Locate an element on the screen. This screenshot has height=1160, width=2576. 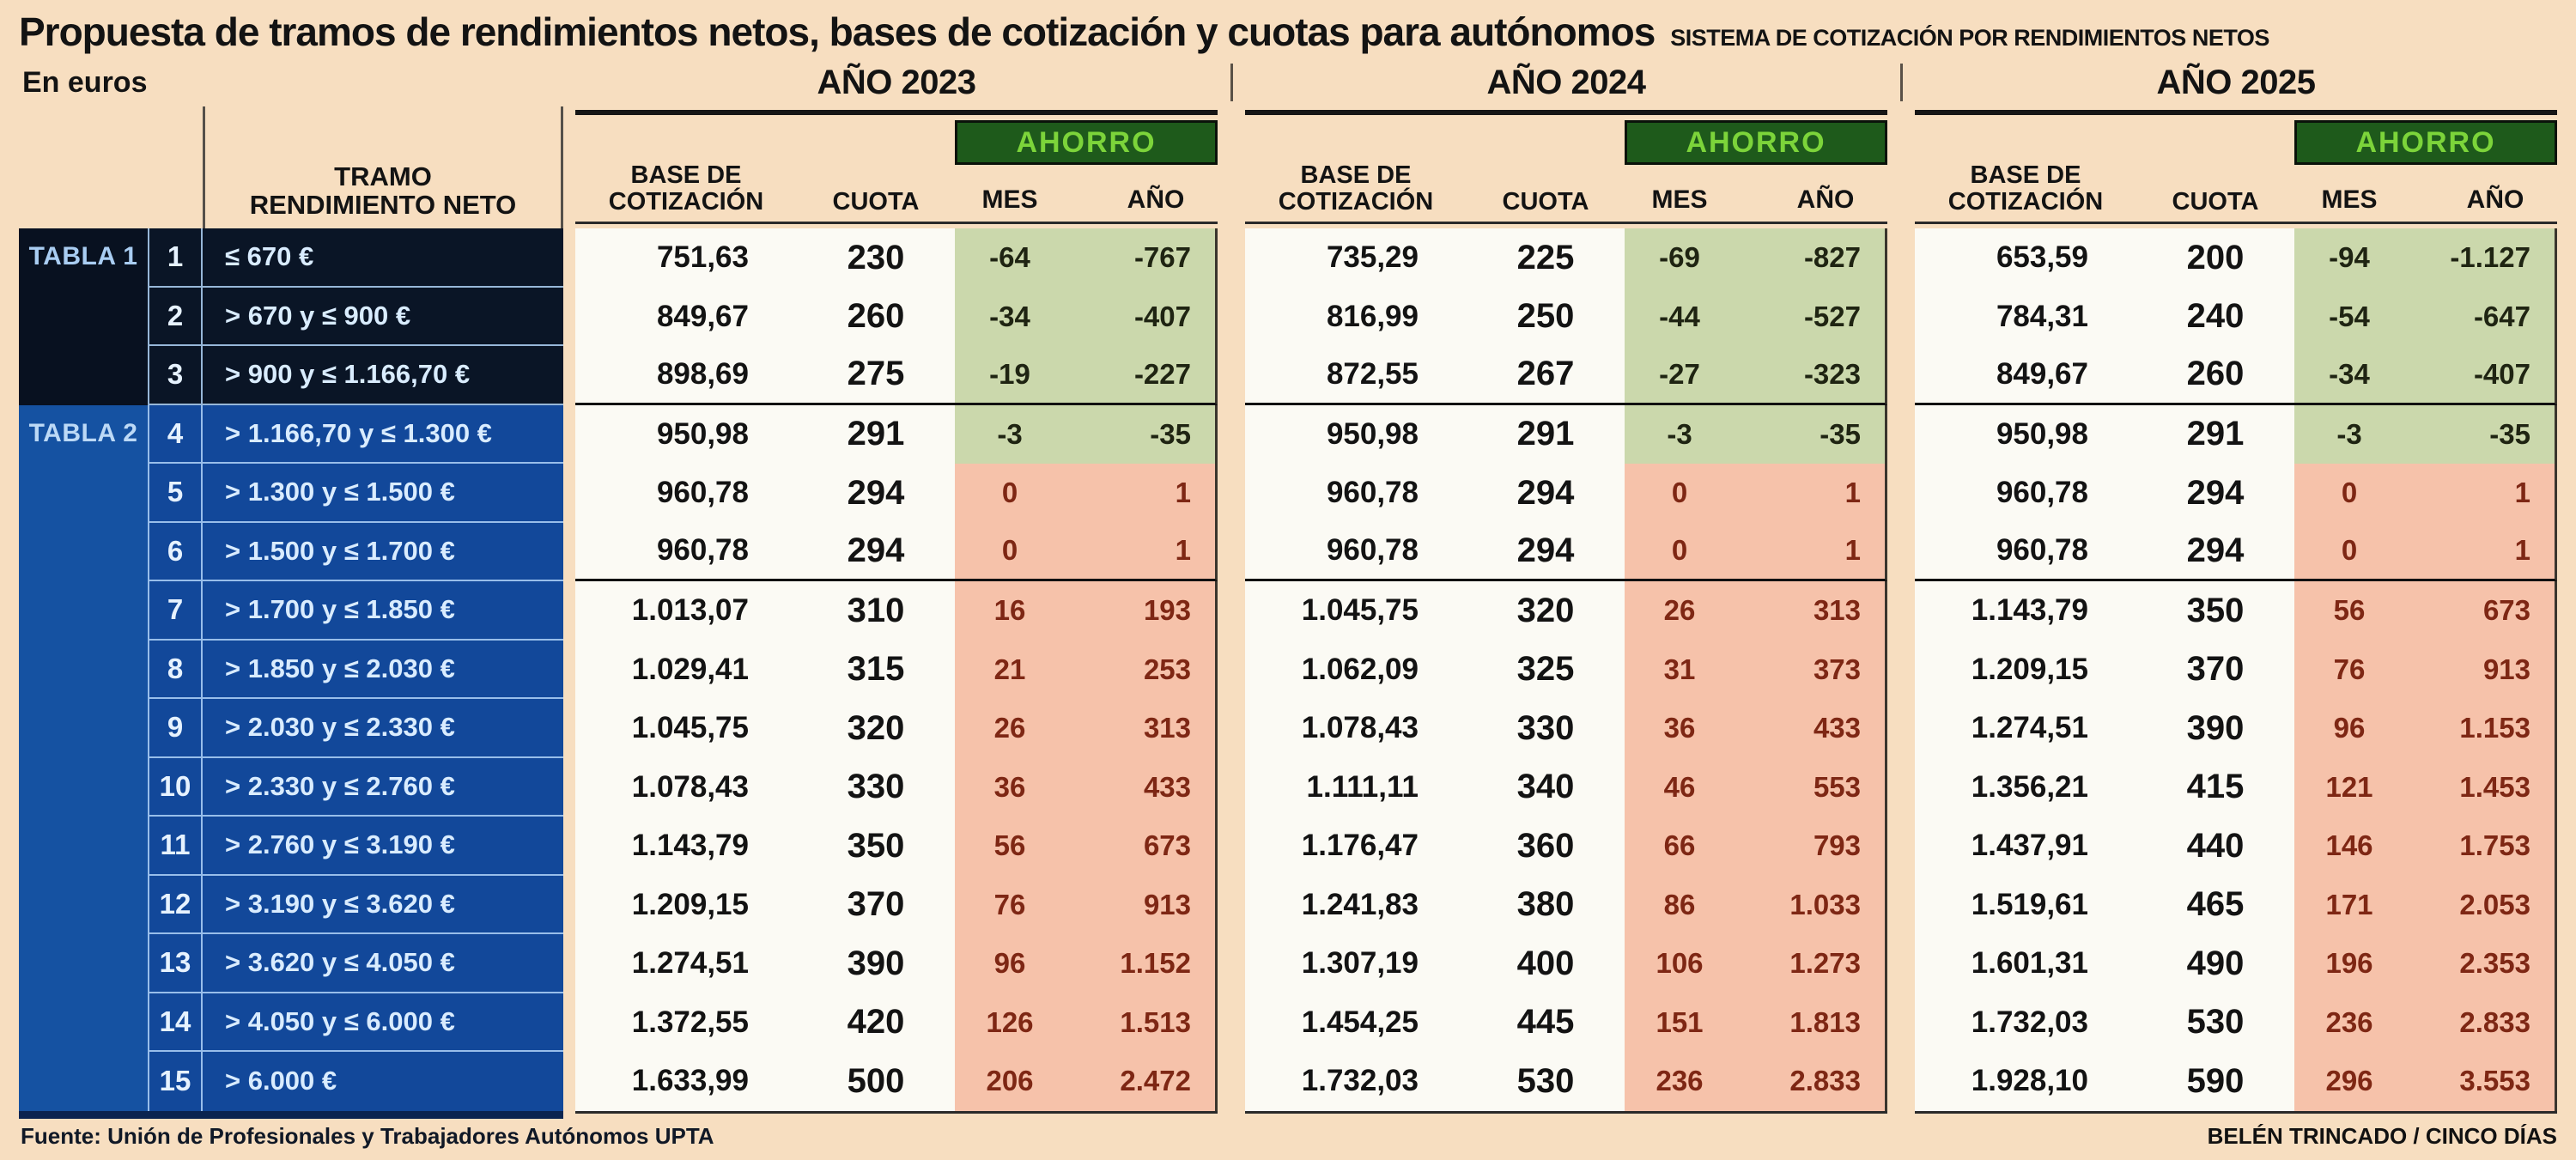
ahorro-mes-cell: 56 is located at coordinates (1010, 846).